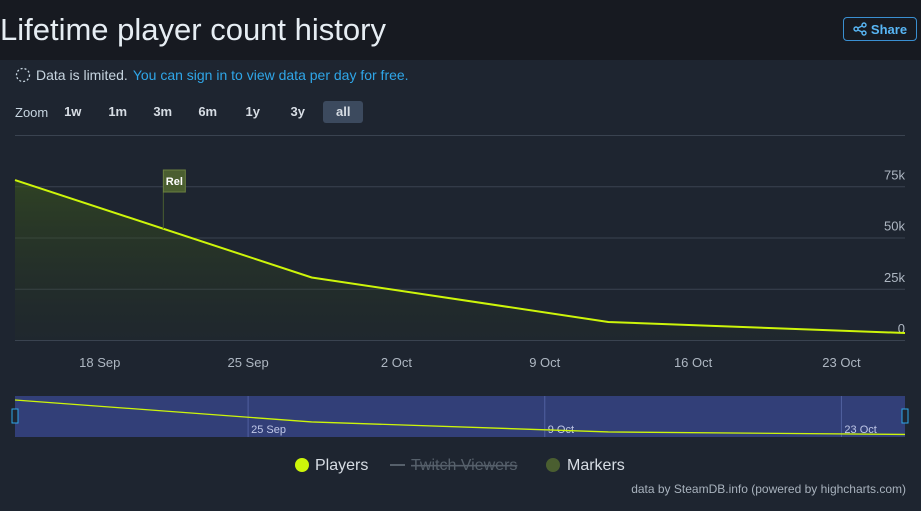 The width and height of the screenshot is (921, 511). I want to click on share-label: Share, so click(889, 29).